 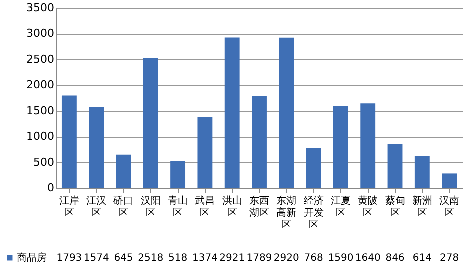 I want to click on y-tick-label: 2000, so click(x=40, y=85).